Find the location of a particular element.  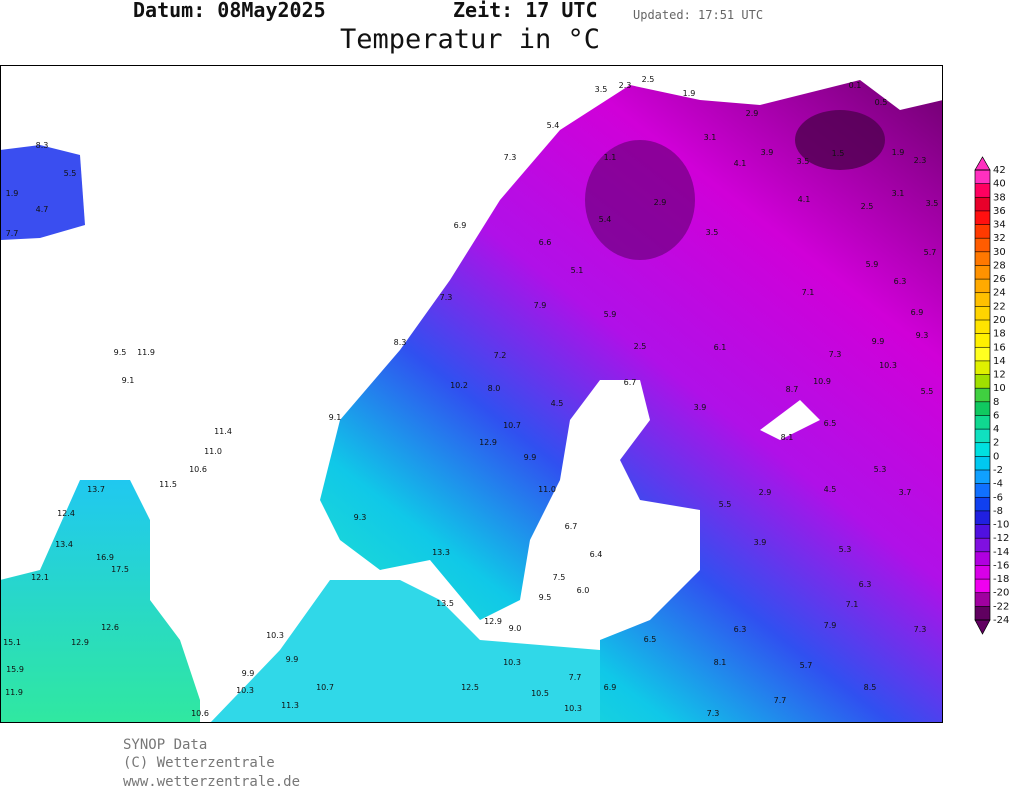

updated: Updated: 17:51 UTC is located at coordinates (698, 15).